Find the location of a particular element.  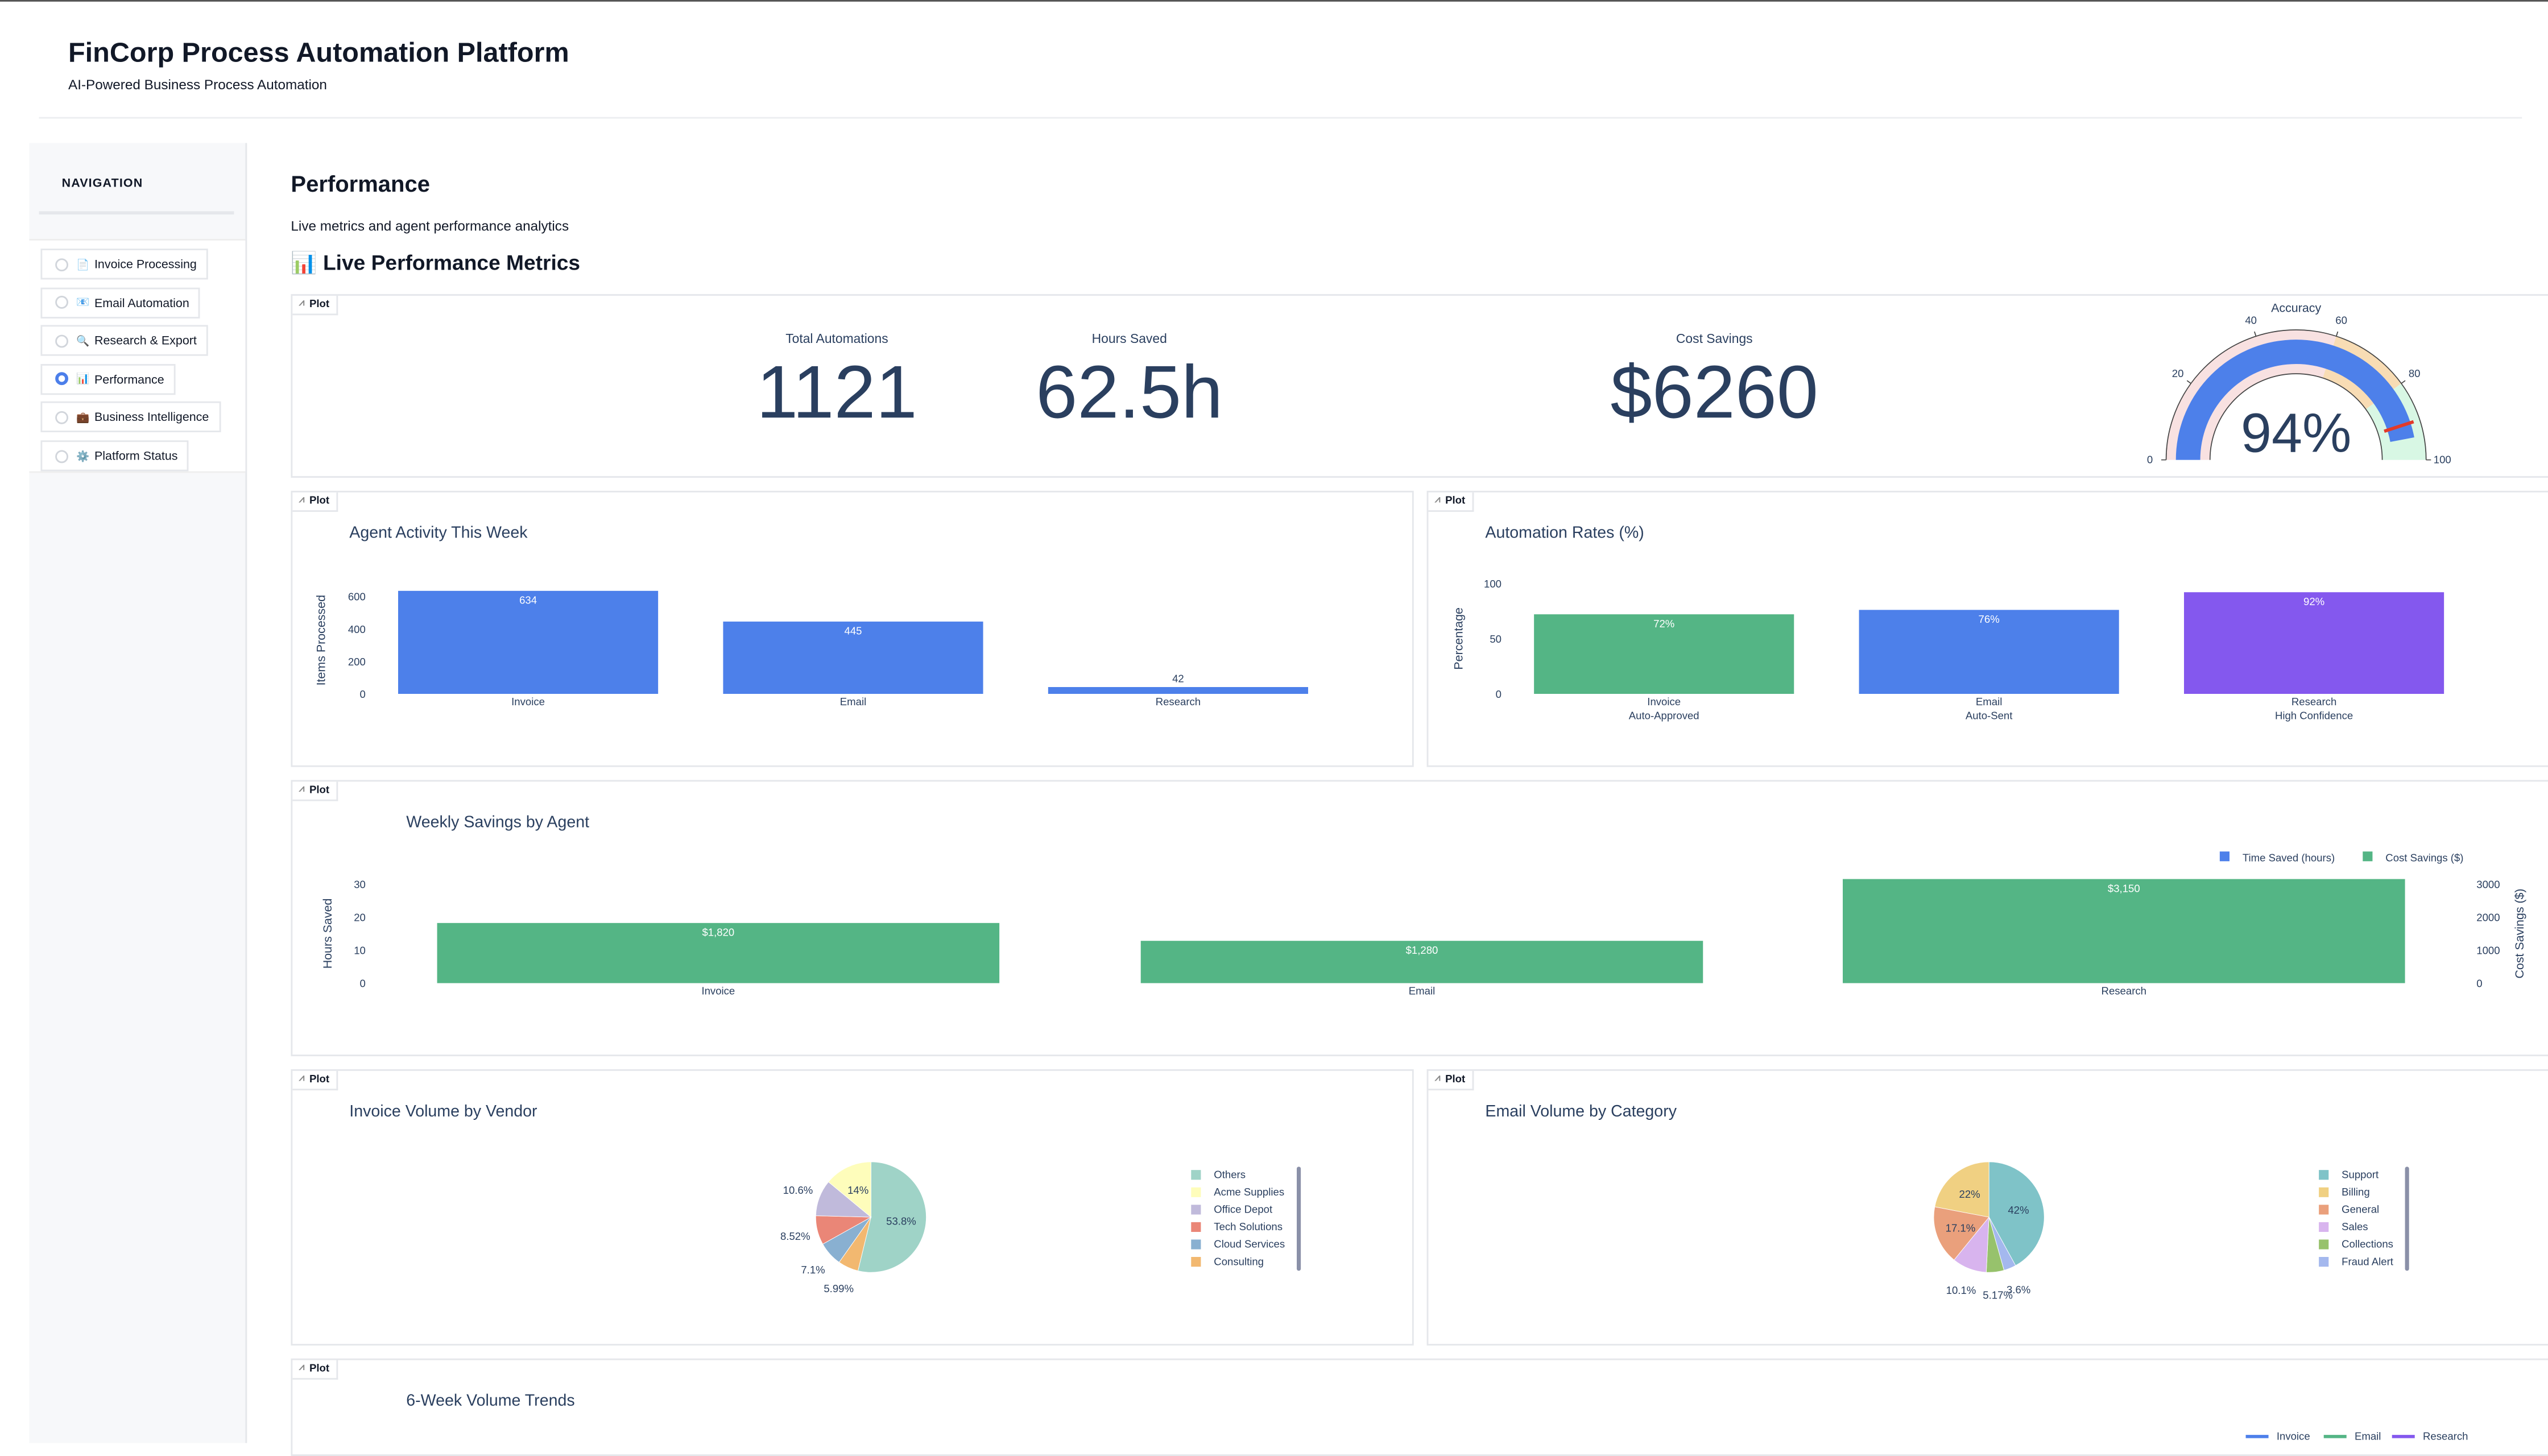

indicator-label: Cost Savings is located at coordinates (1714, 338).